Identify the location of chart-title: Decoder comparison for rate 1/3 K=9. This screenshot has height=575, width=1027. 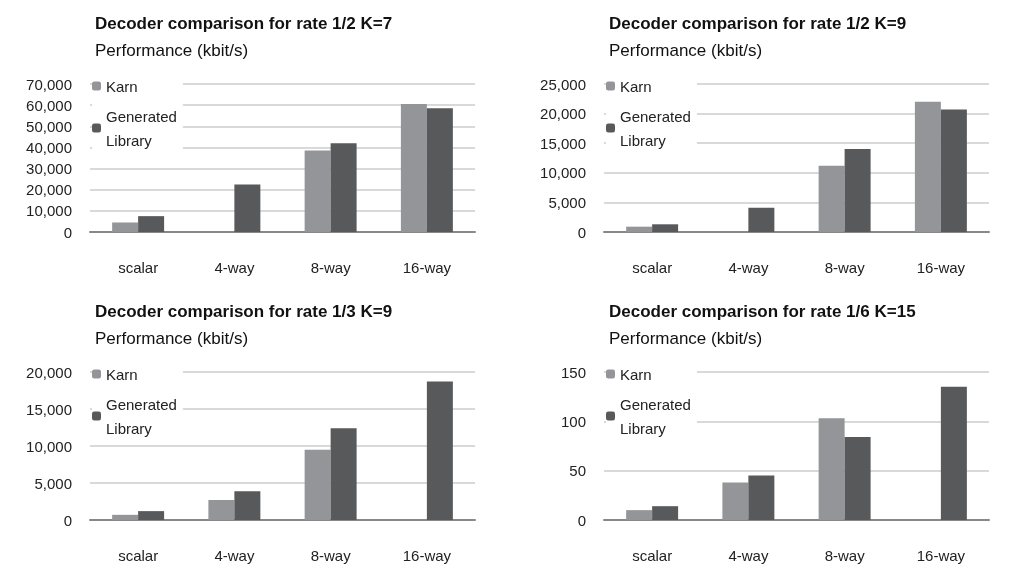
(244, 311).